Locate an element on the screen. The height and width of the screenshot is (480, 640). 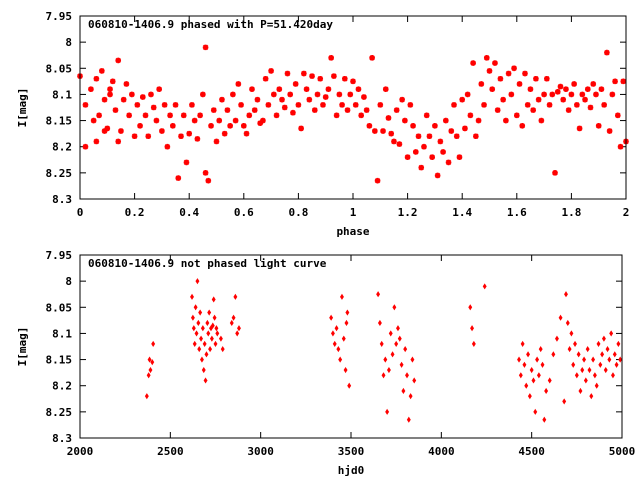
phased-y-tick-label: 8.25 is located at coordinates (59, 173).